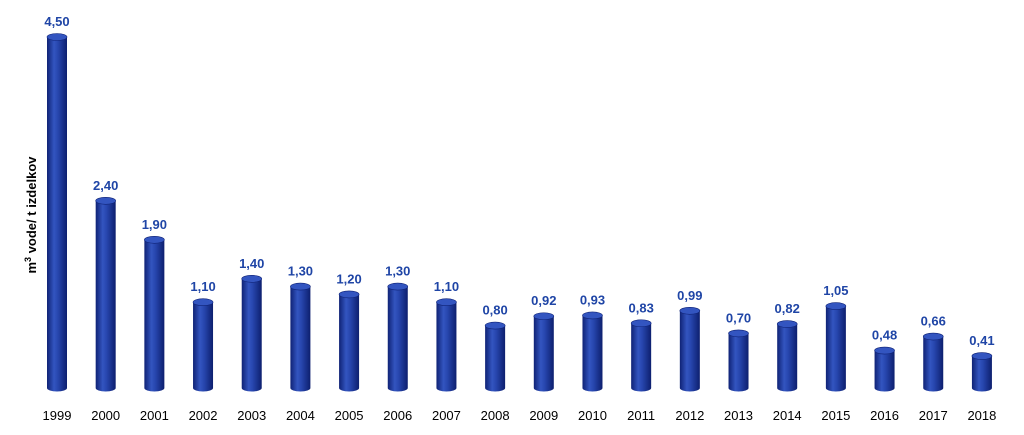  I want to click on x-tick-label: 2003, so click(251, 415).